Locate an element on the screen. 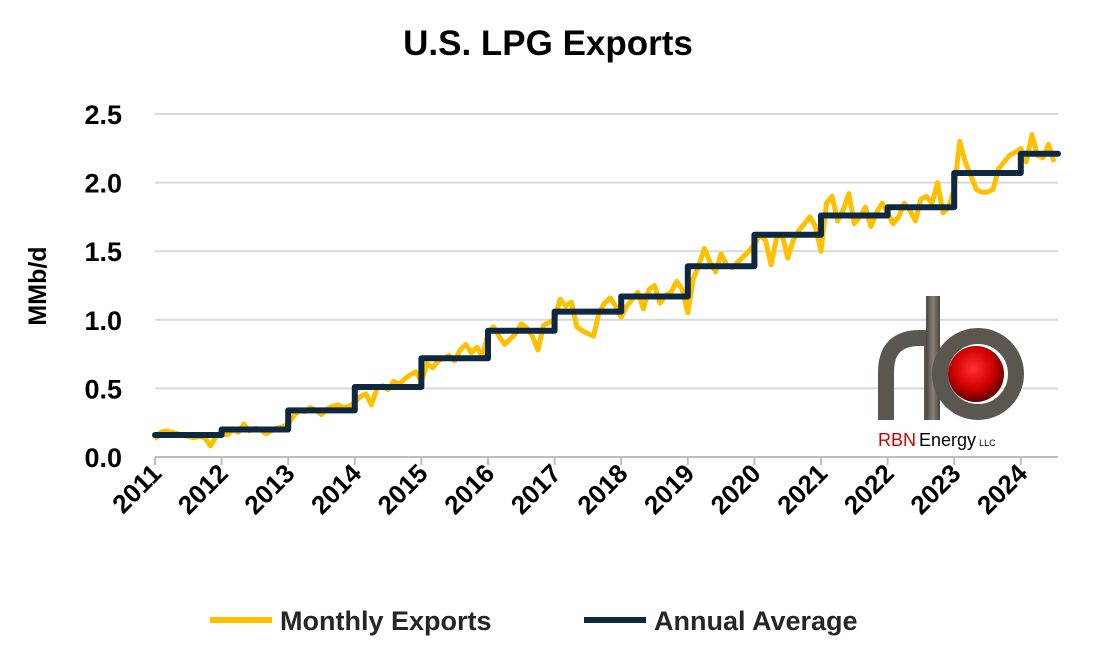 The width and height of the screenshot is (1102, 665). x-tick-label: 2022 is located at coordinates (869, 489).